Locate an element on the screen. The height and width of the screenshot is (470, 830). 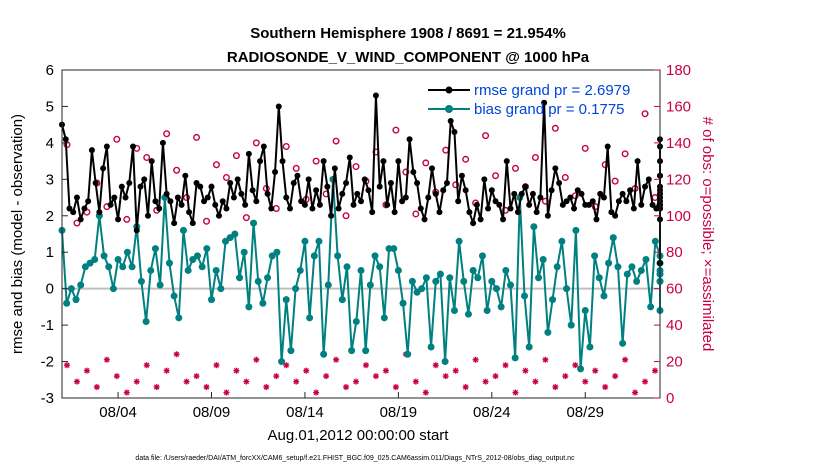
y-tick-label: 5 is located at coordinates (50, 106).